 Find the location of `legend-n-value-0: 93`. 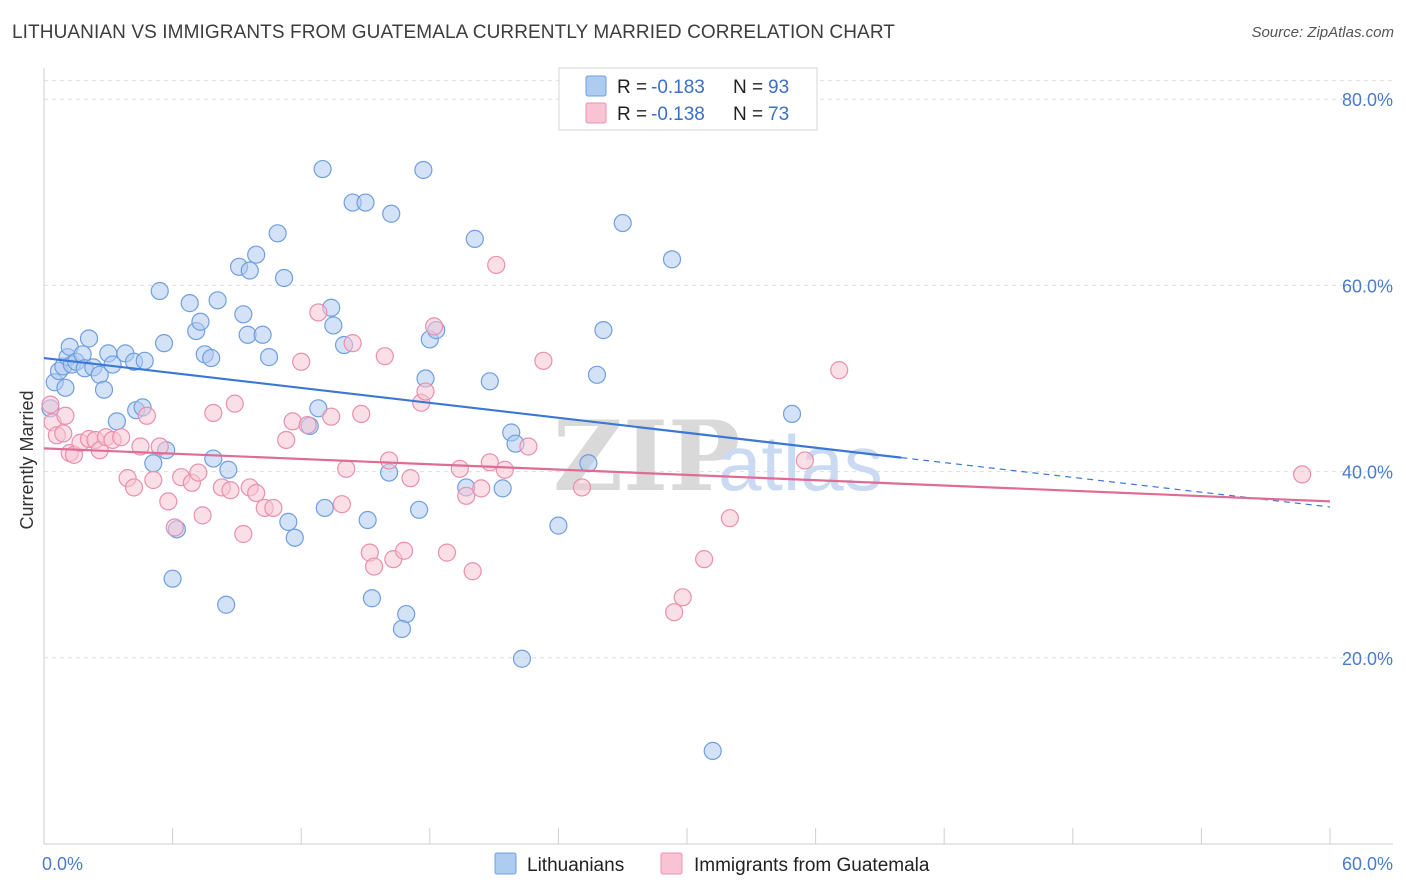

legend-n-value-0: 93 is located at coordinates (778, 87).